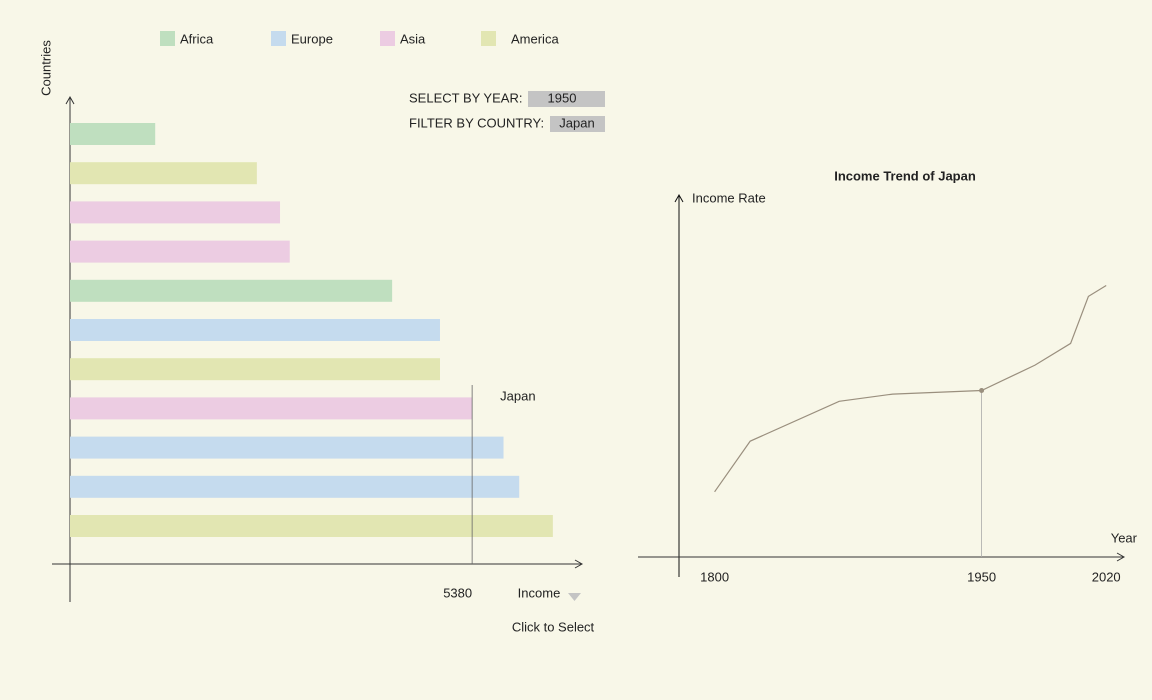  What do you see at coordinates (553, 626) in the screenshot?
I see `hint: Click to Select` at bounding box center [553, 626].